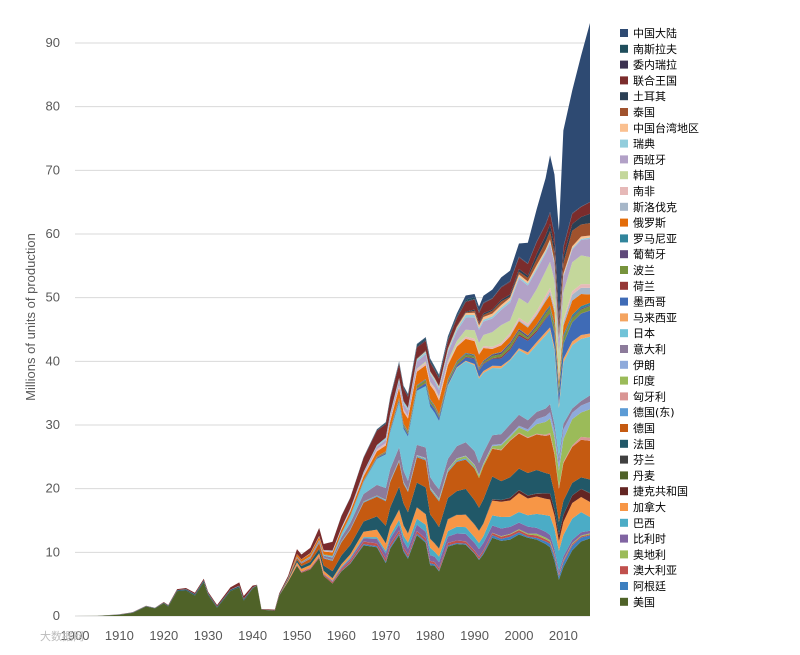  I want to click on legend-label: 联合王国, so click(655, 80).